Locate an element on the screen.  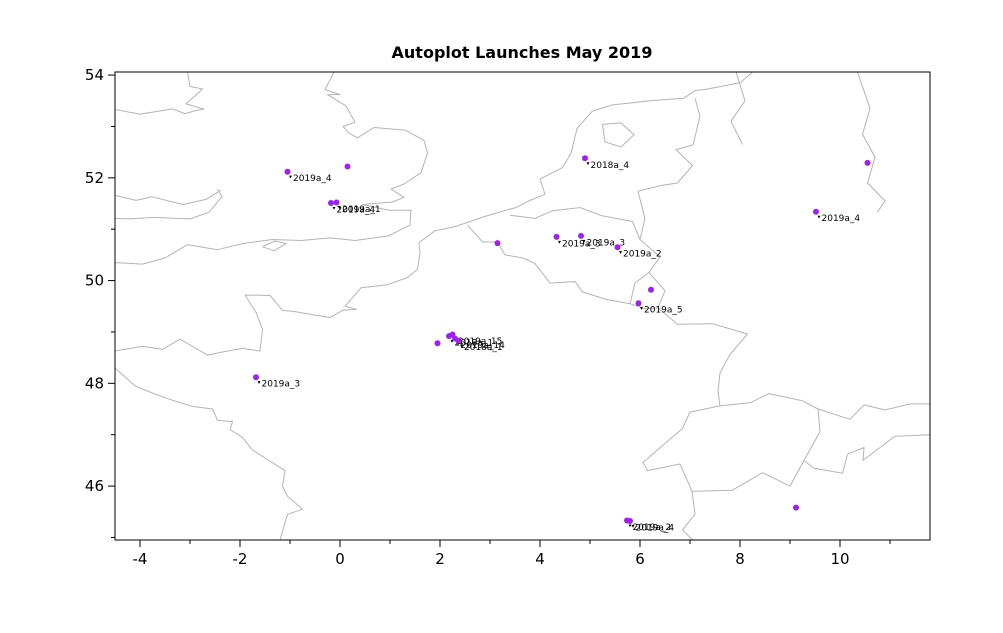
launch-label: 2018a_1 is located at coordinates (483, 348).